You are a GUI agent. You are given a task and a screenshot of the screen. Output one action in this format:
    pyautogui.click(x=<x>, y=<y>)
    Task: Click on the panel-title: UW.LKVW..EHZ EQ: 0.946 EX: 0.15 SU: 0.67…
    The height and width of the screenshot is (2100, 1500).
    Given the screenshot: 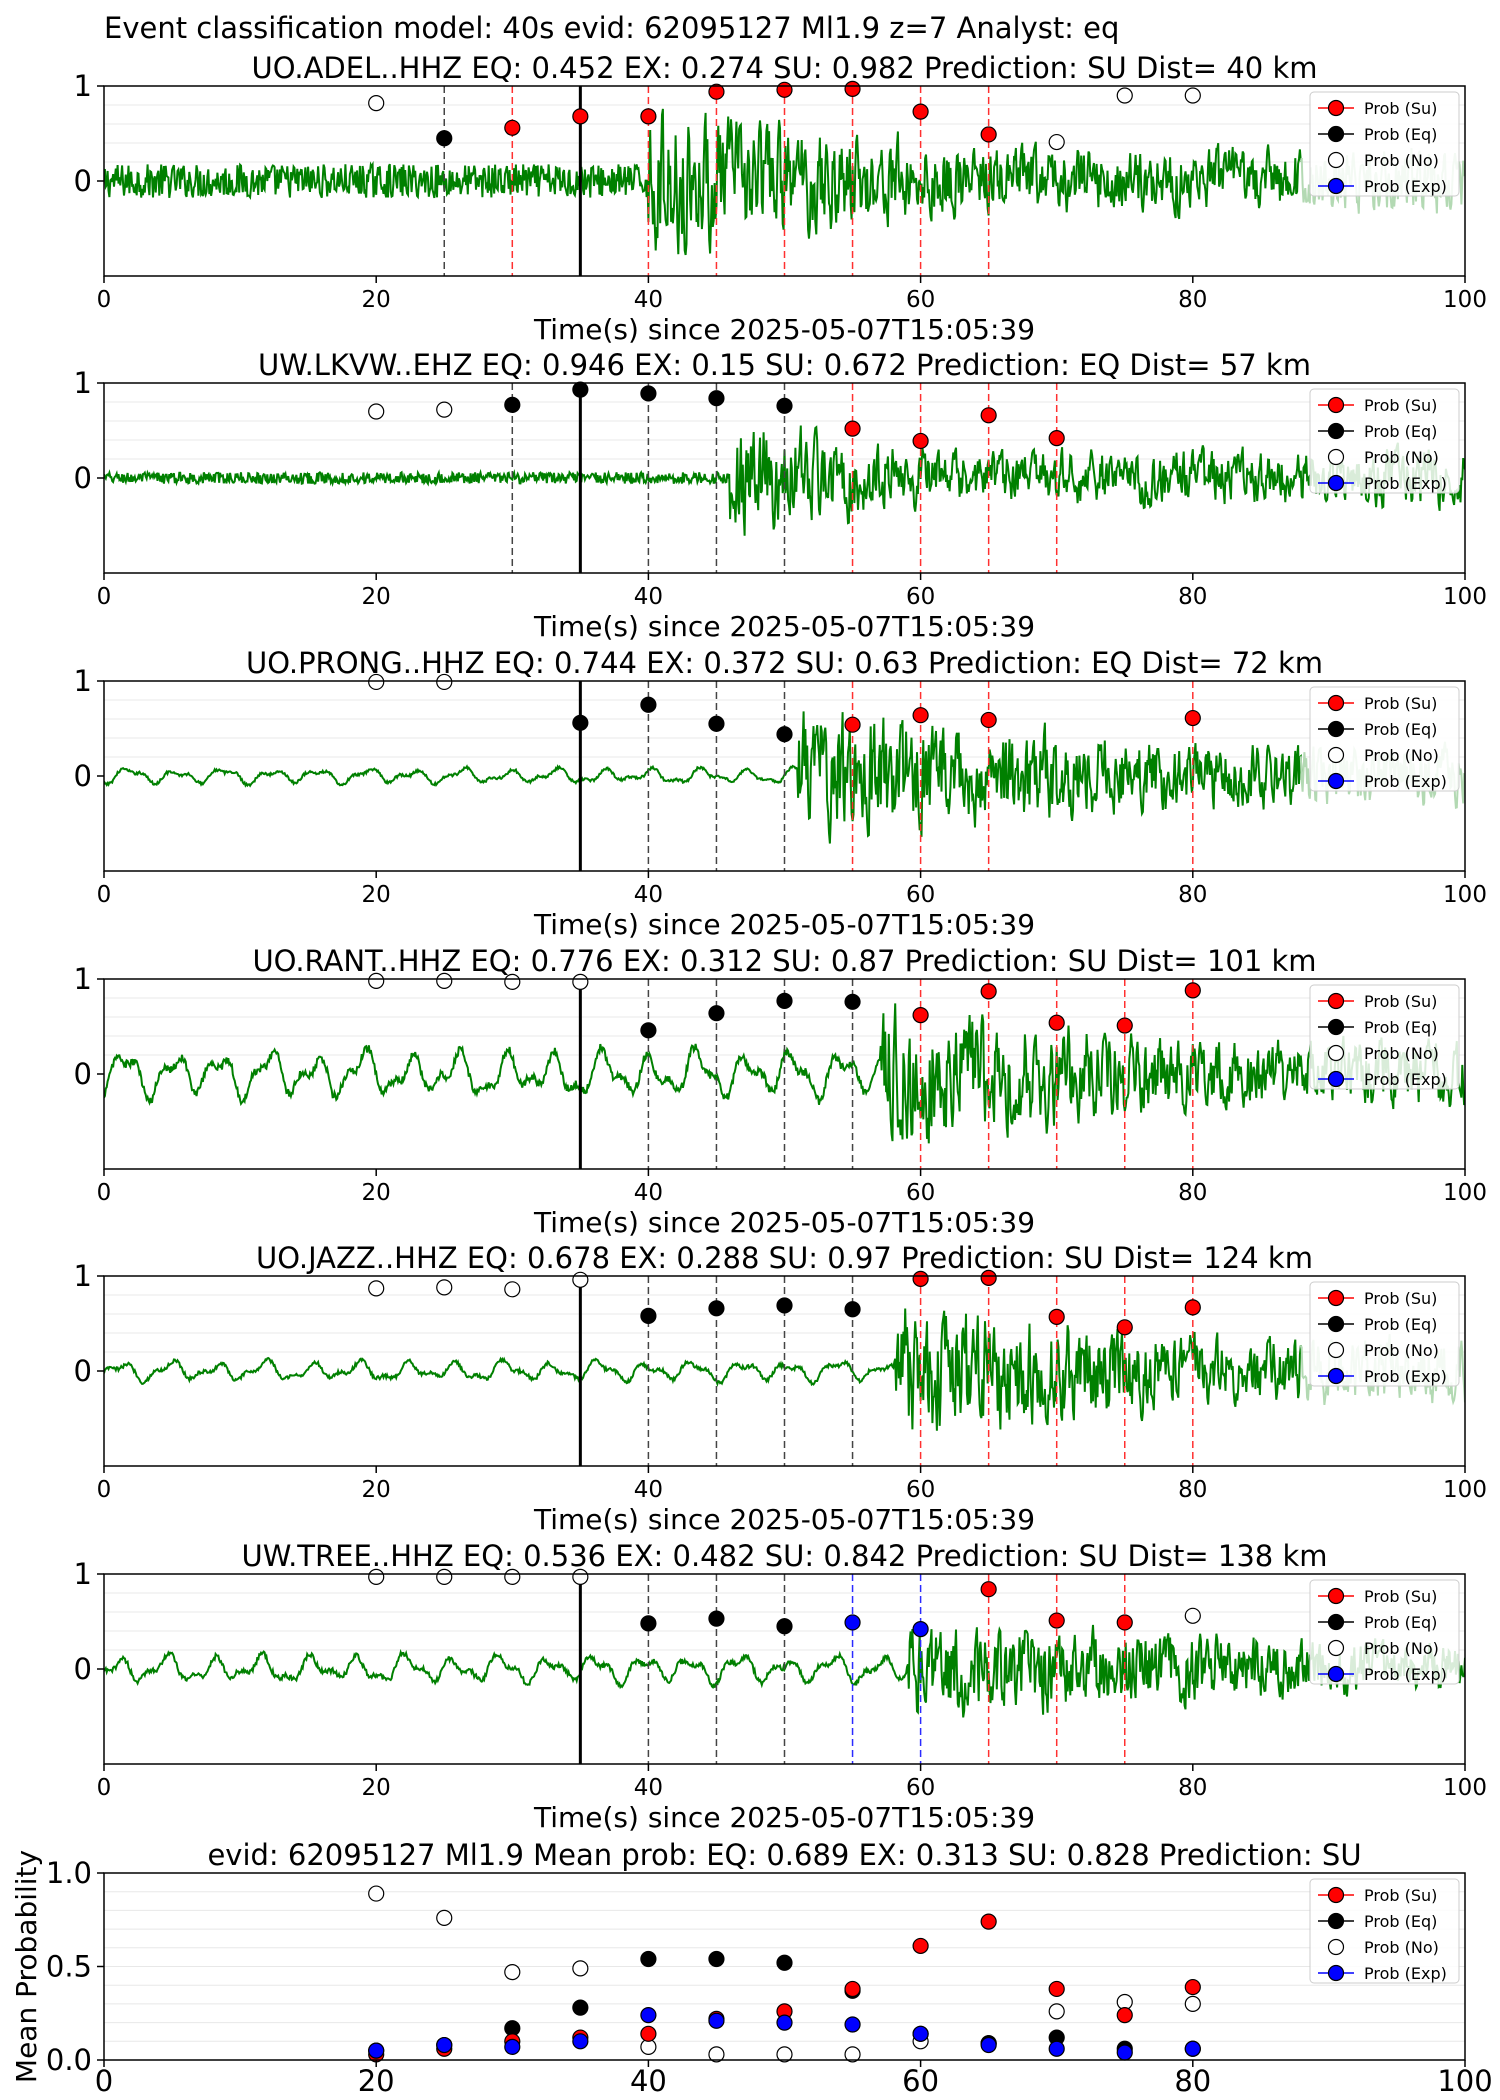 What is the action you would take?
    pyautogui.click(x=784, y=365)
    